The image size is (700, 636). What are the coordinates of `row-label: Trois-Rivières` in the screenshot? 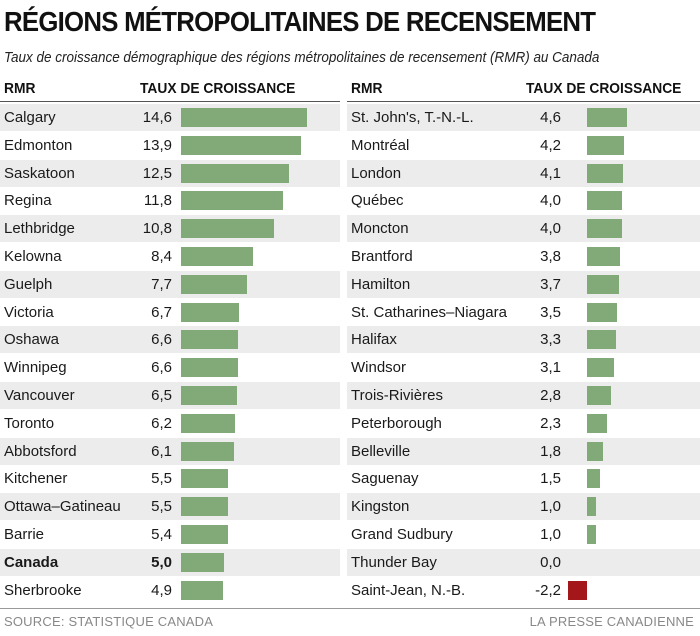 It's located at (397, 395).